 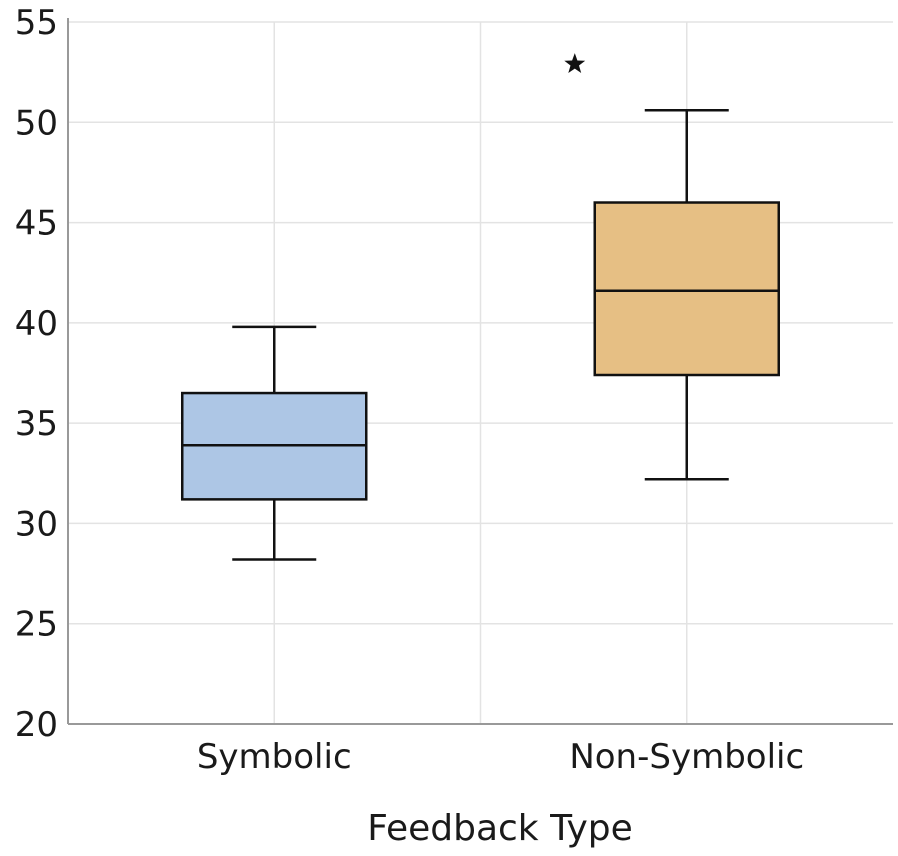 What do you see at coordinates (575, 63) in the screenshot?
I see `outlier-star` at bounding box center [575, 63].